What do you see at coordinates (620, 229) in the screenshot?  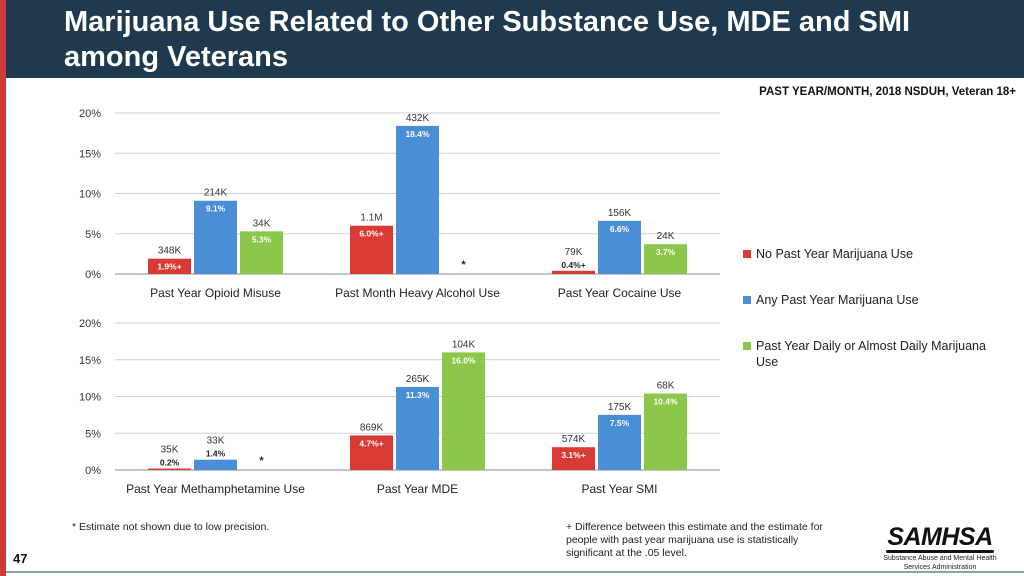 I see `bar-value-label: 6.6%` at bounding box center [620, 229].